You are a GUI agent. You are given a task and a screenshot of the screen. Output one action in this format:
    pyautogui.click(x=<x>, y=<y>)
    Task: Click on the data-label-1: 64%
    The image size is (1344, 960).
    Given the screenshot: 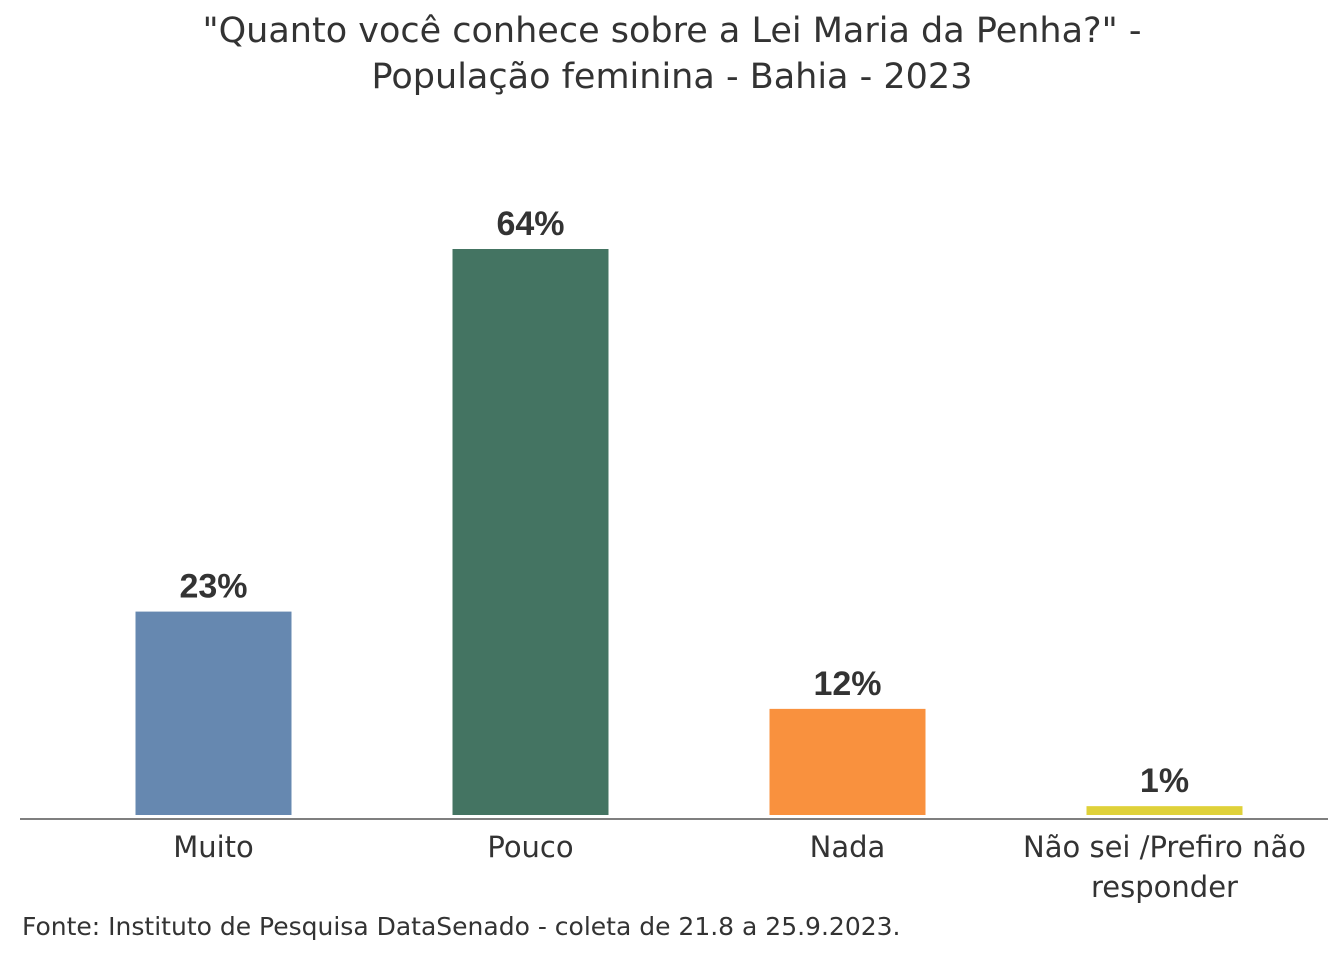 What is the action you would take?
    pyautogui.click(x=530, y=224)
    